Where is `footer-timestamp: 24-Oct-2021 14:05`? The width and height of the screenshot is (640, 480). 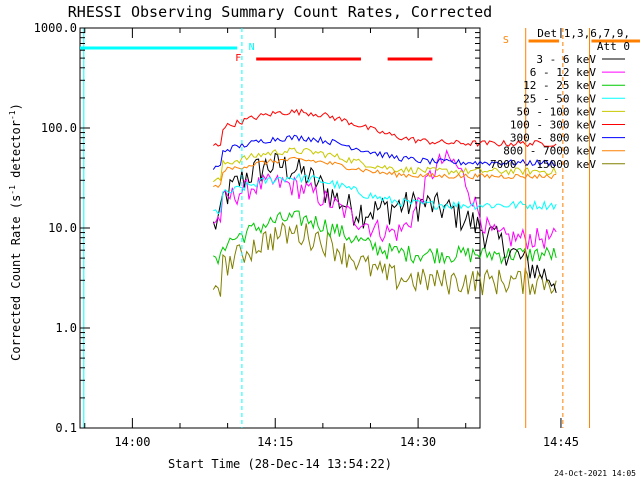
footer-timestamp: 24-Oct-2021 14:05 is located at coordinates (595, 473).